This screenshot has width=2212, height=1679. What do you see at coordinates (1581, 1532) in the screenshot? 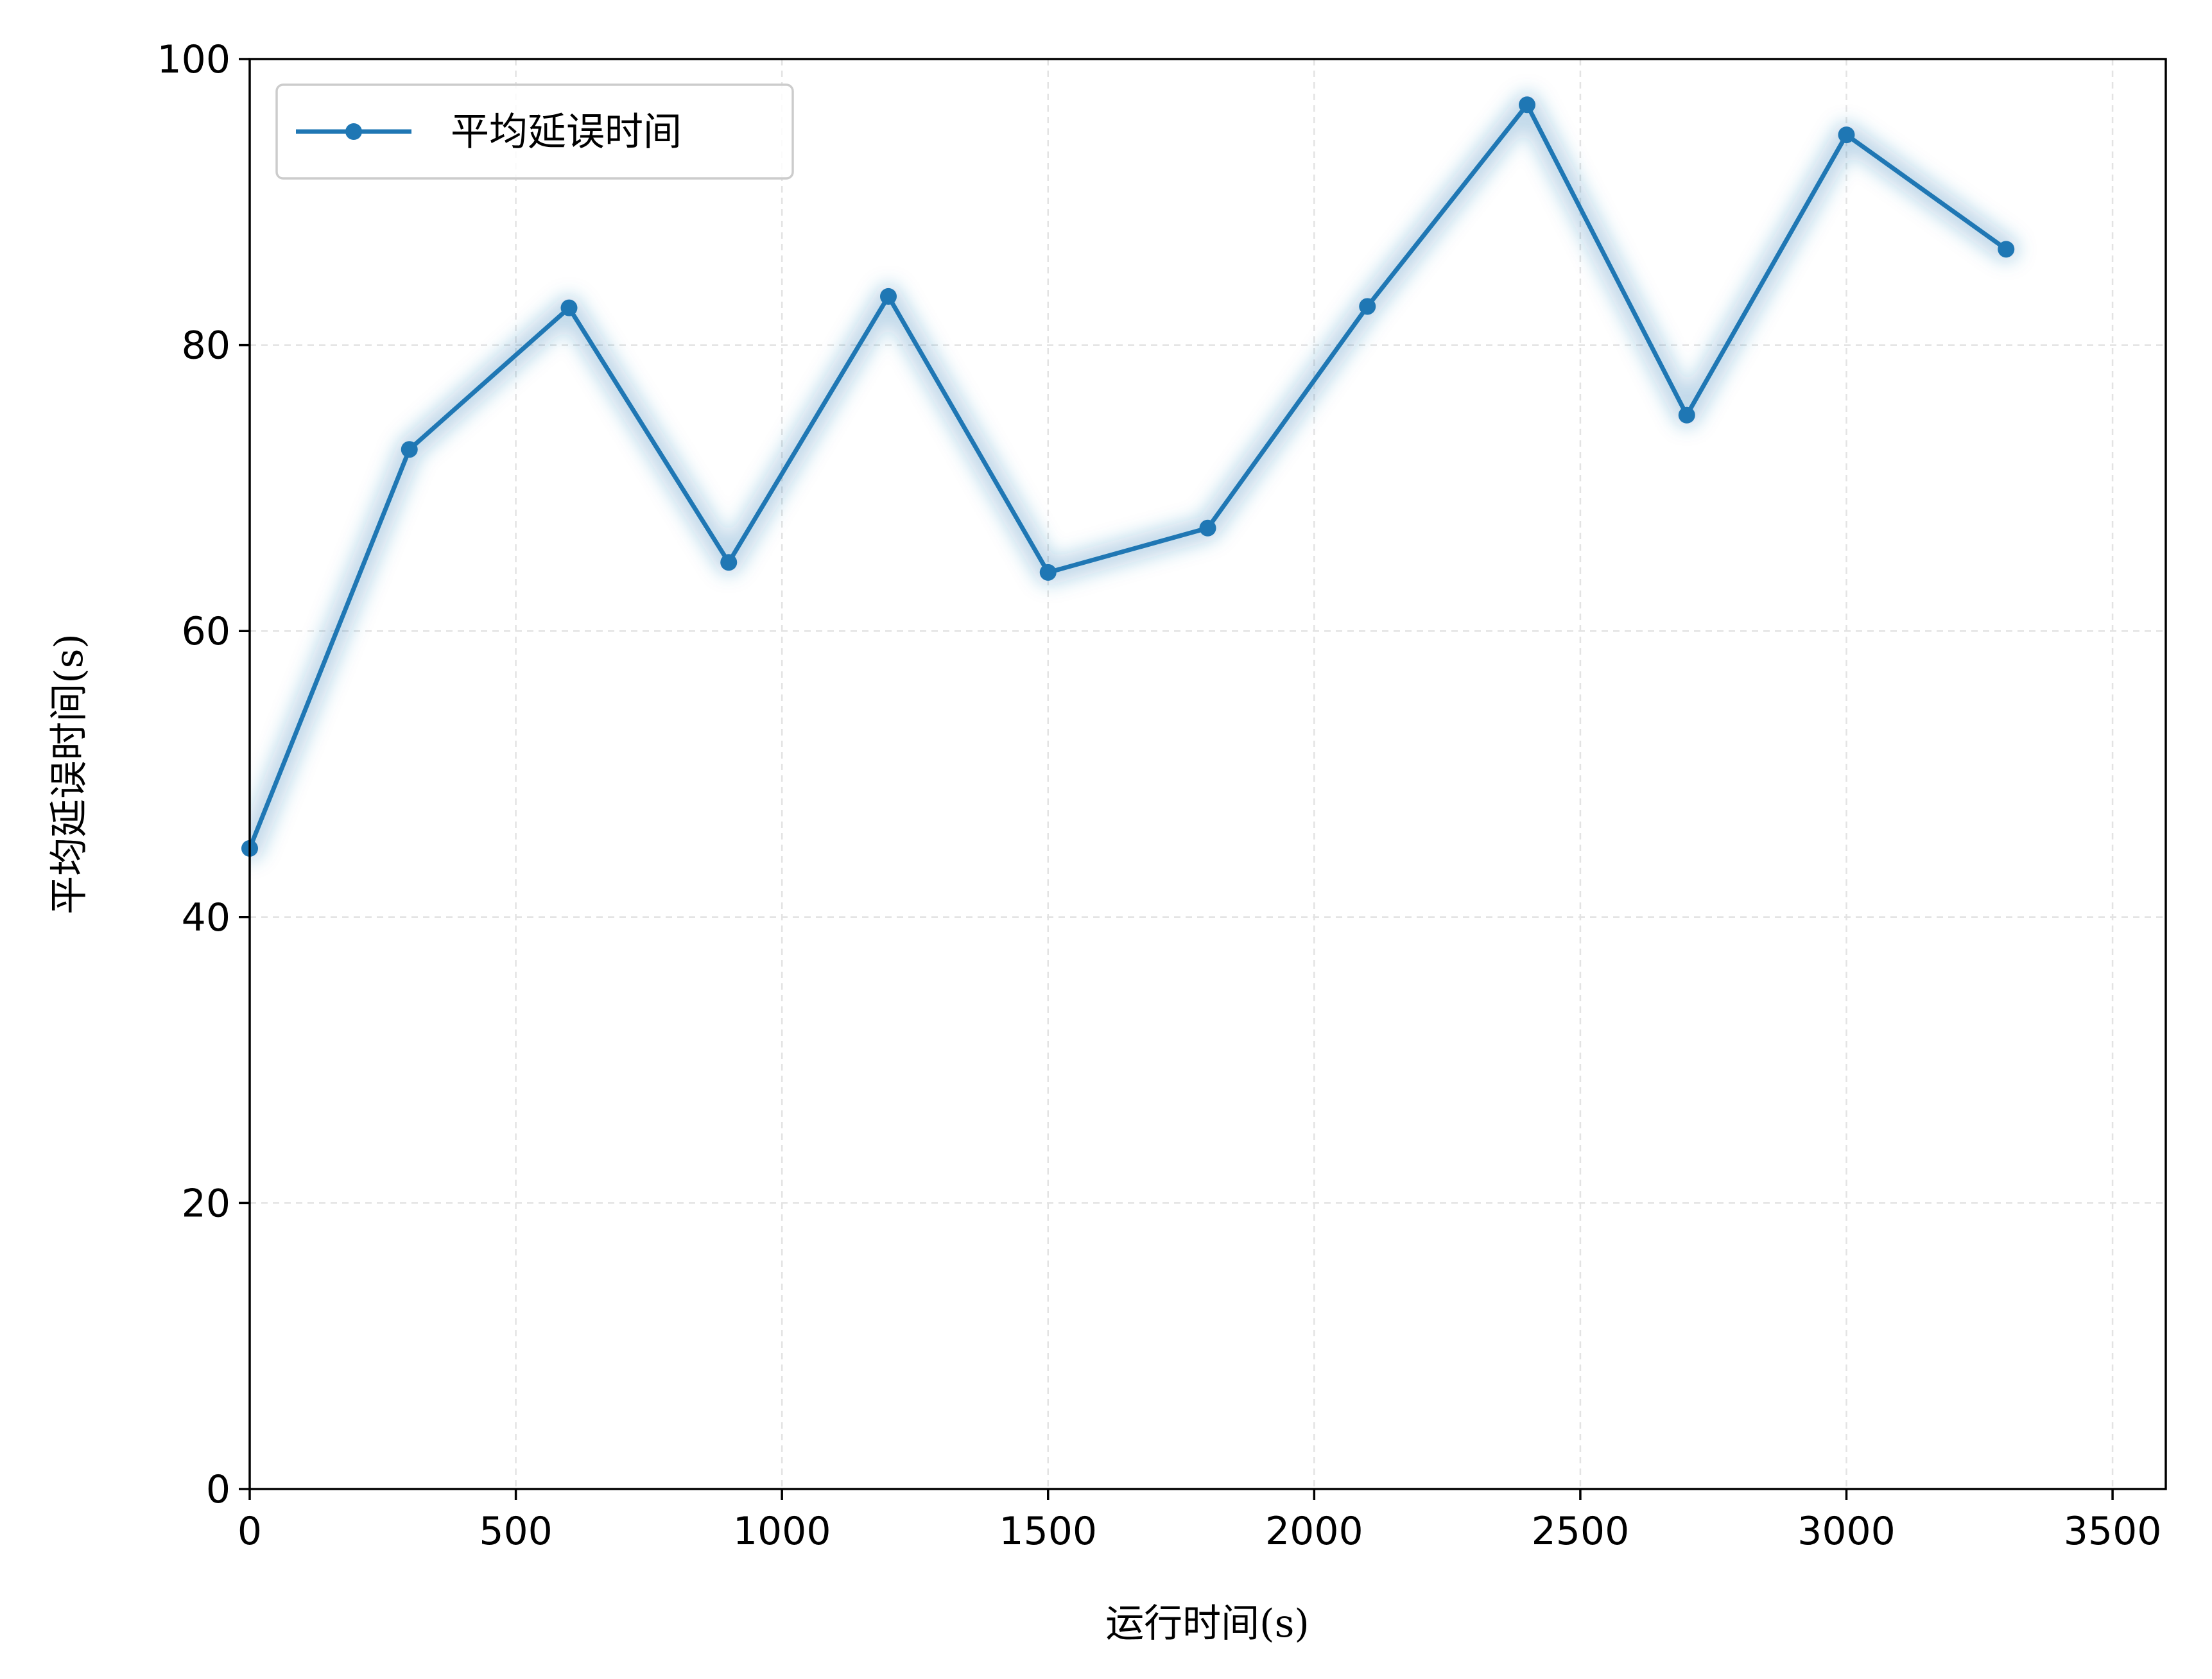
I see `x-tick-label: 2500` at bounding box center [1581, 1532].